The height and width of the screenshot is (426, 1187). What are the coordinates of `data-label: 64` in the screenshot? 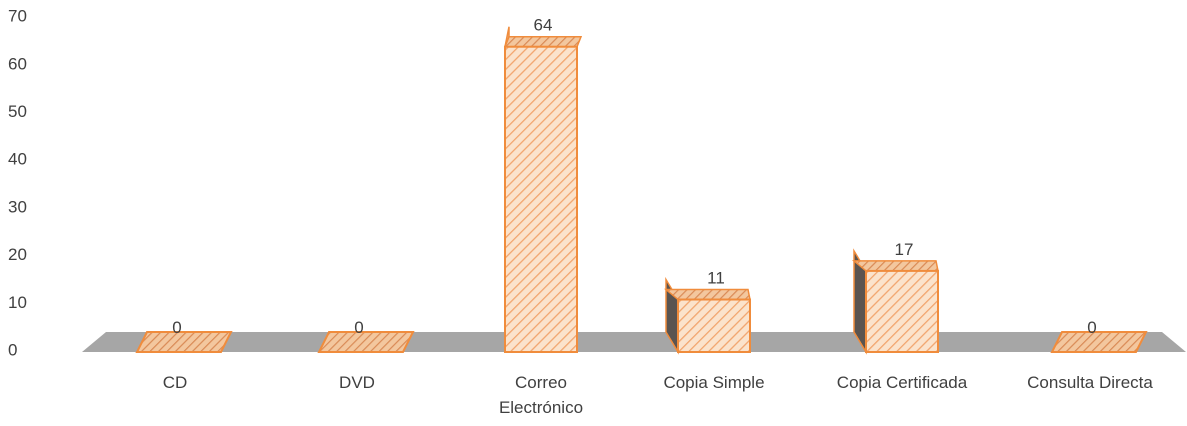 It's located at (543, 25).